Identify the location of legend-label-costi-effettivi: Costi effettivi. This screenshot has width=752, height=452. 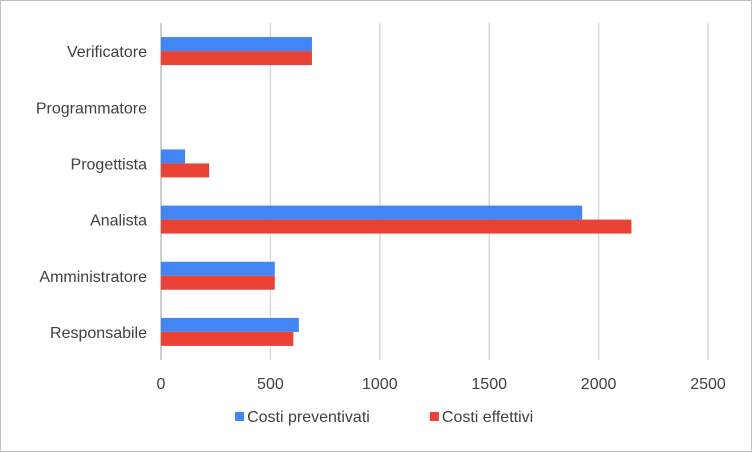
(487, 417).